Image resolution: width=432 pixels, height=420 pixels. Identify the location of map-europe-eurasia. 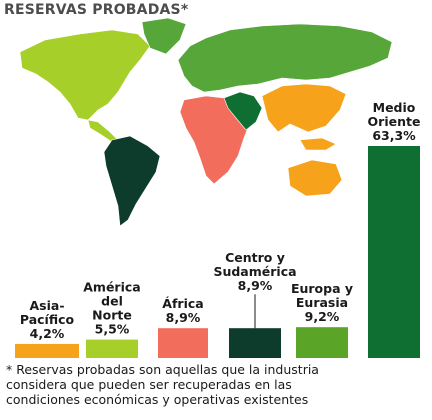
(285, 58).